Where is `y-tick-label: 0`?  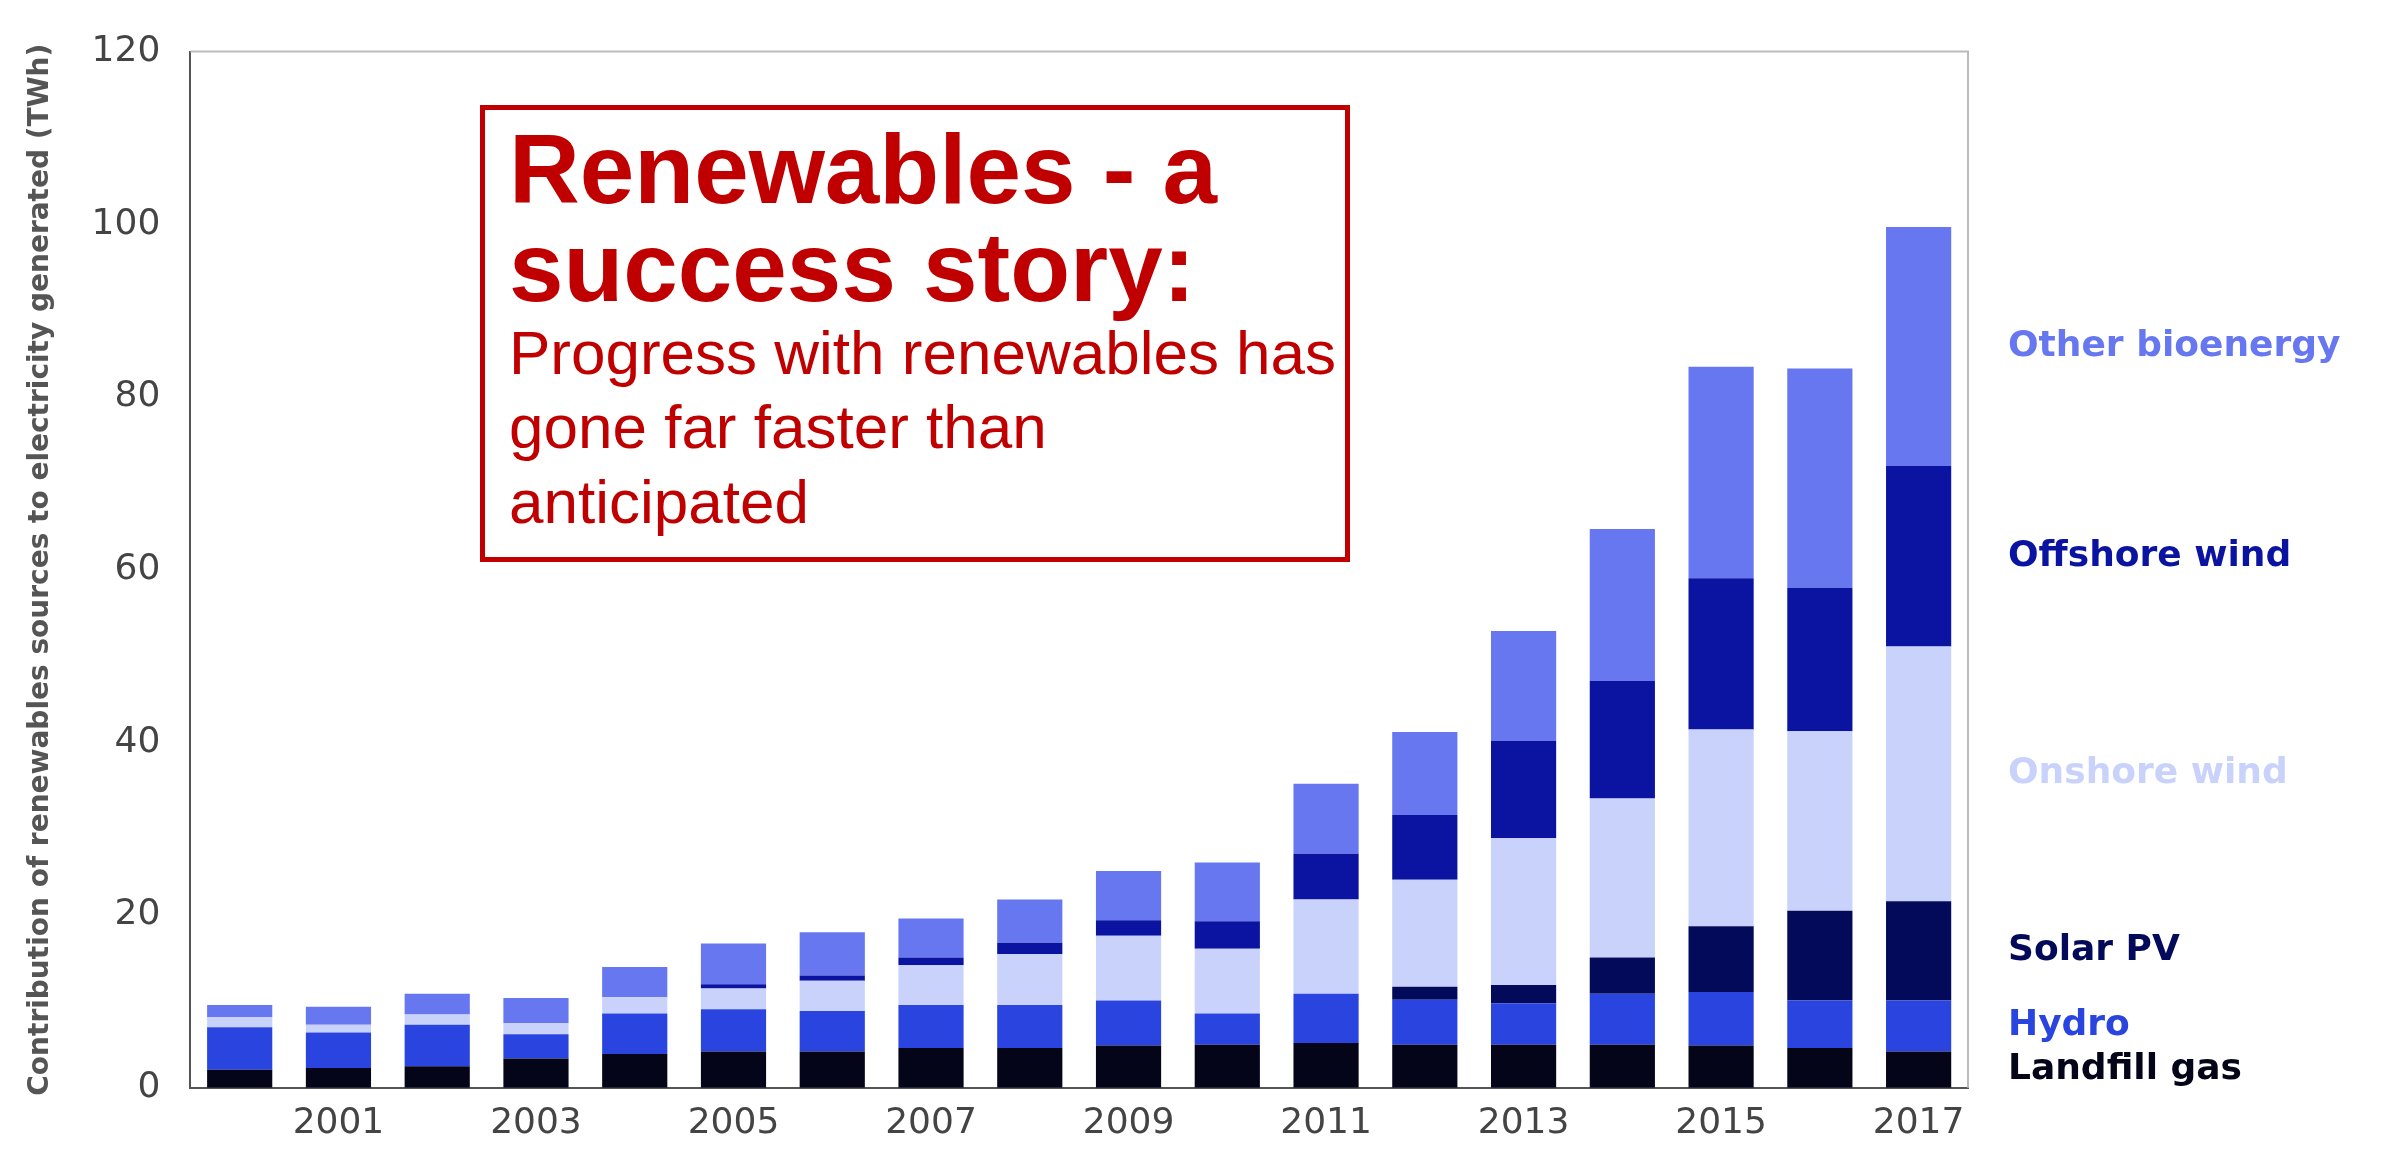
y-tick-label: 0 is located at coordinates (149, 1085).